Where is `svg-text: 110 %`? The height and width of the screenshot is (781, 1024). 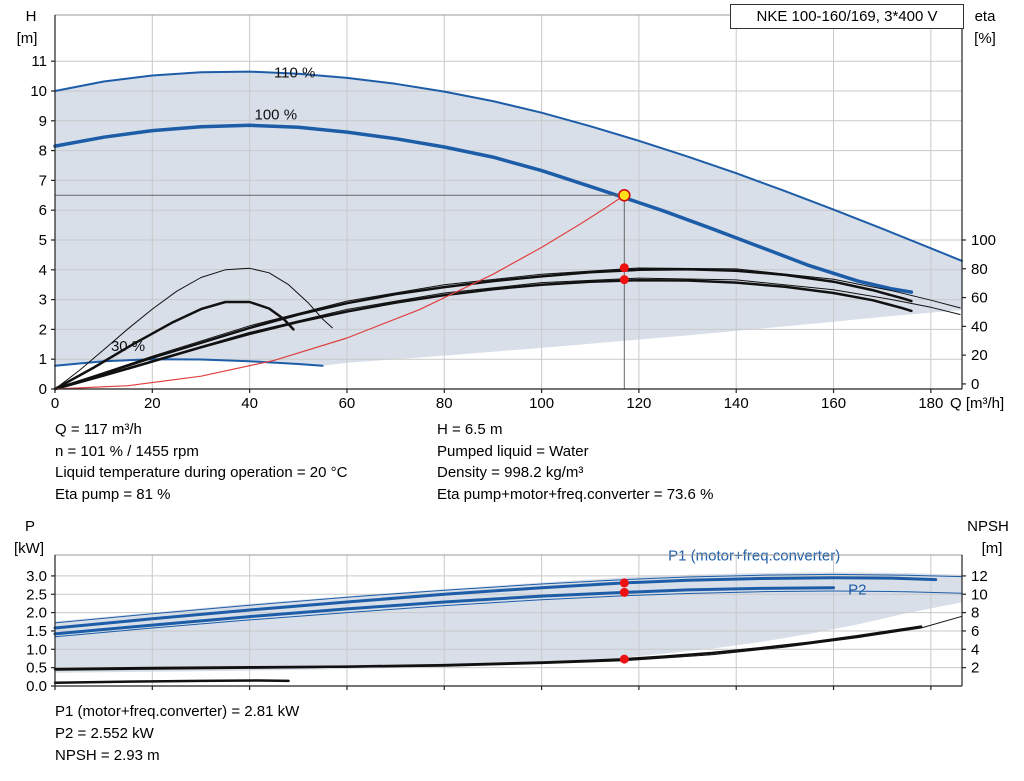
svg-text: 110 % is located at coordinates (294, 73).